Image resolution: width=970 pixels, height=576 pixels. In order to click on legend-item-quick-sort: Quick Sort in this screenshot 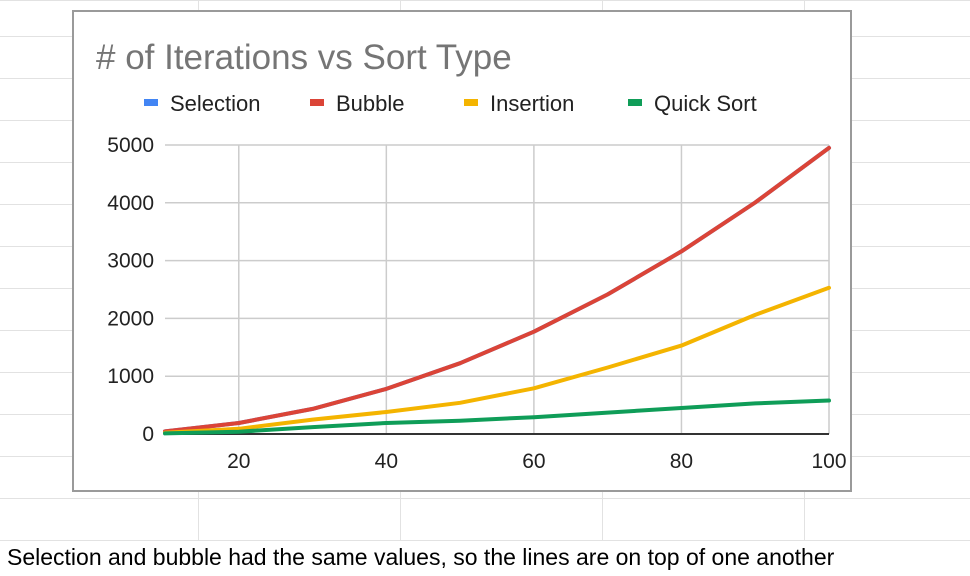, I will do `click(692, 103)`.